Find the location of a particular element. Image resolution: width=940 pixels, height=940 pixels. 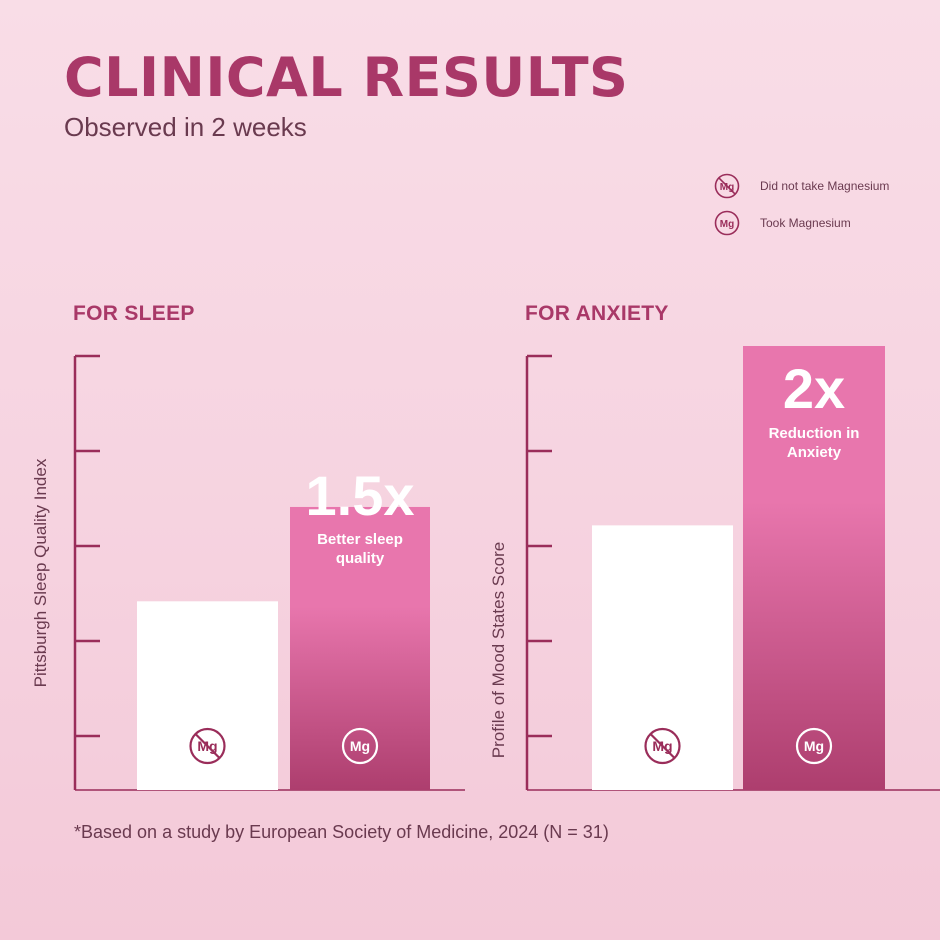

sleep-annotation-caption: quality is located at coordinates (360, 558).